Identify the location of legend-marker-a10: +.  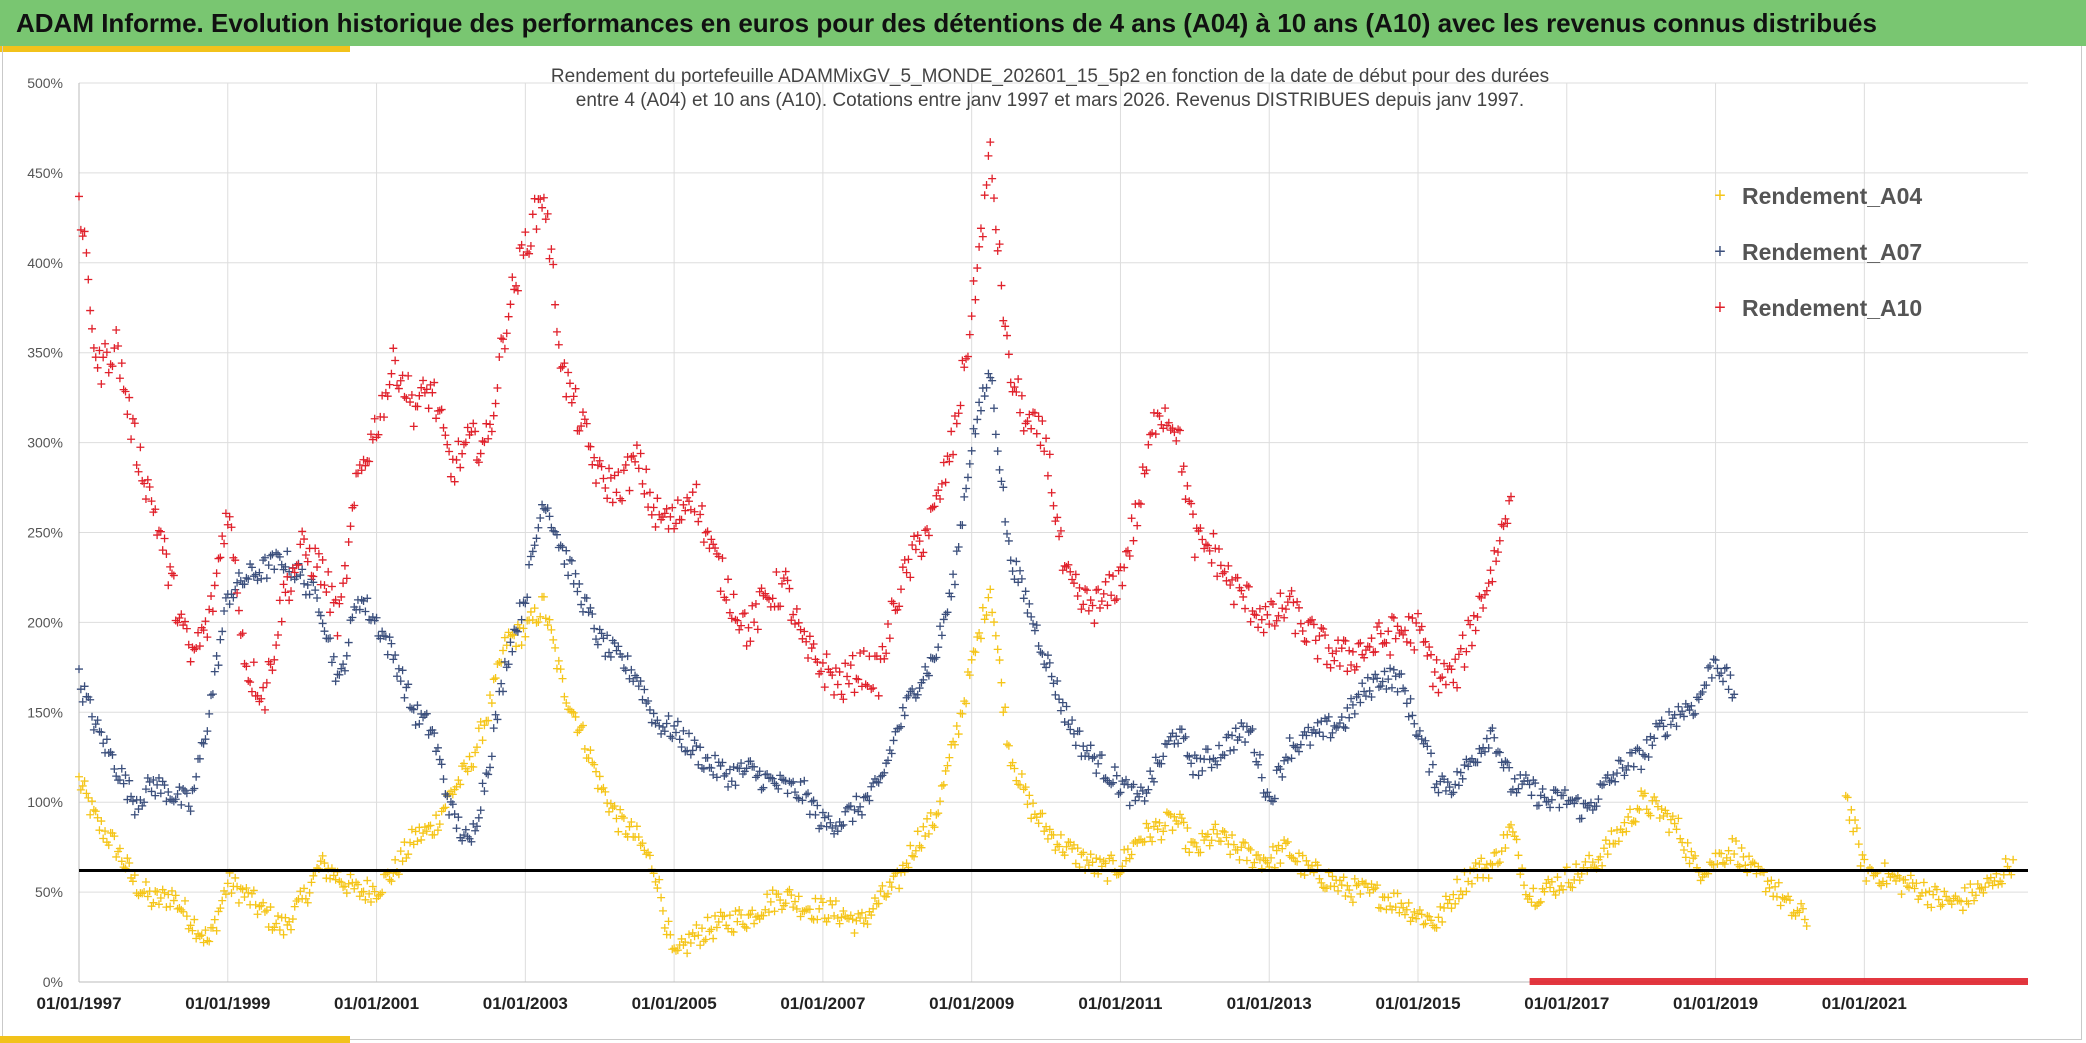
(1720, 308).